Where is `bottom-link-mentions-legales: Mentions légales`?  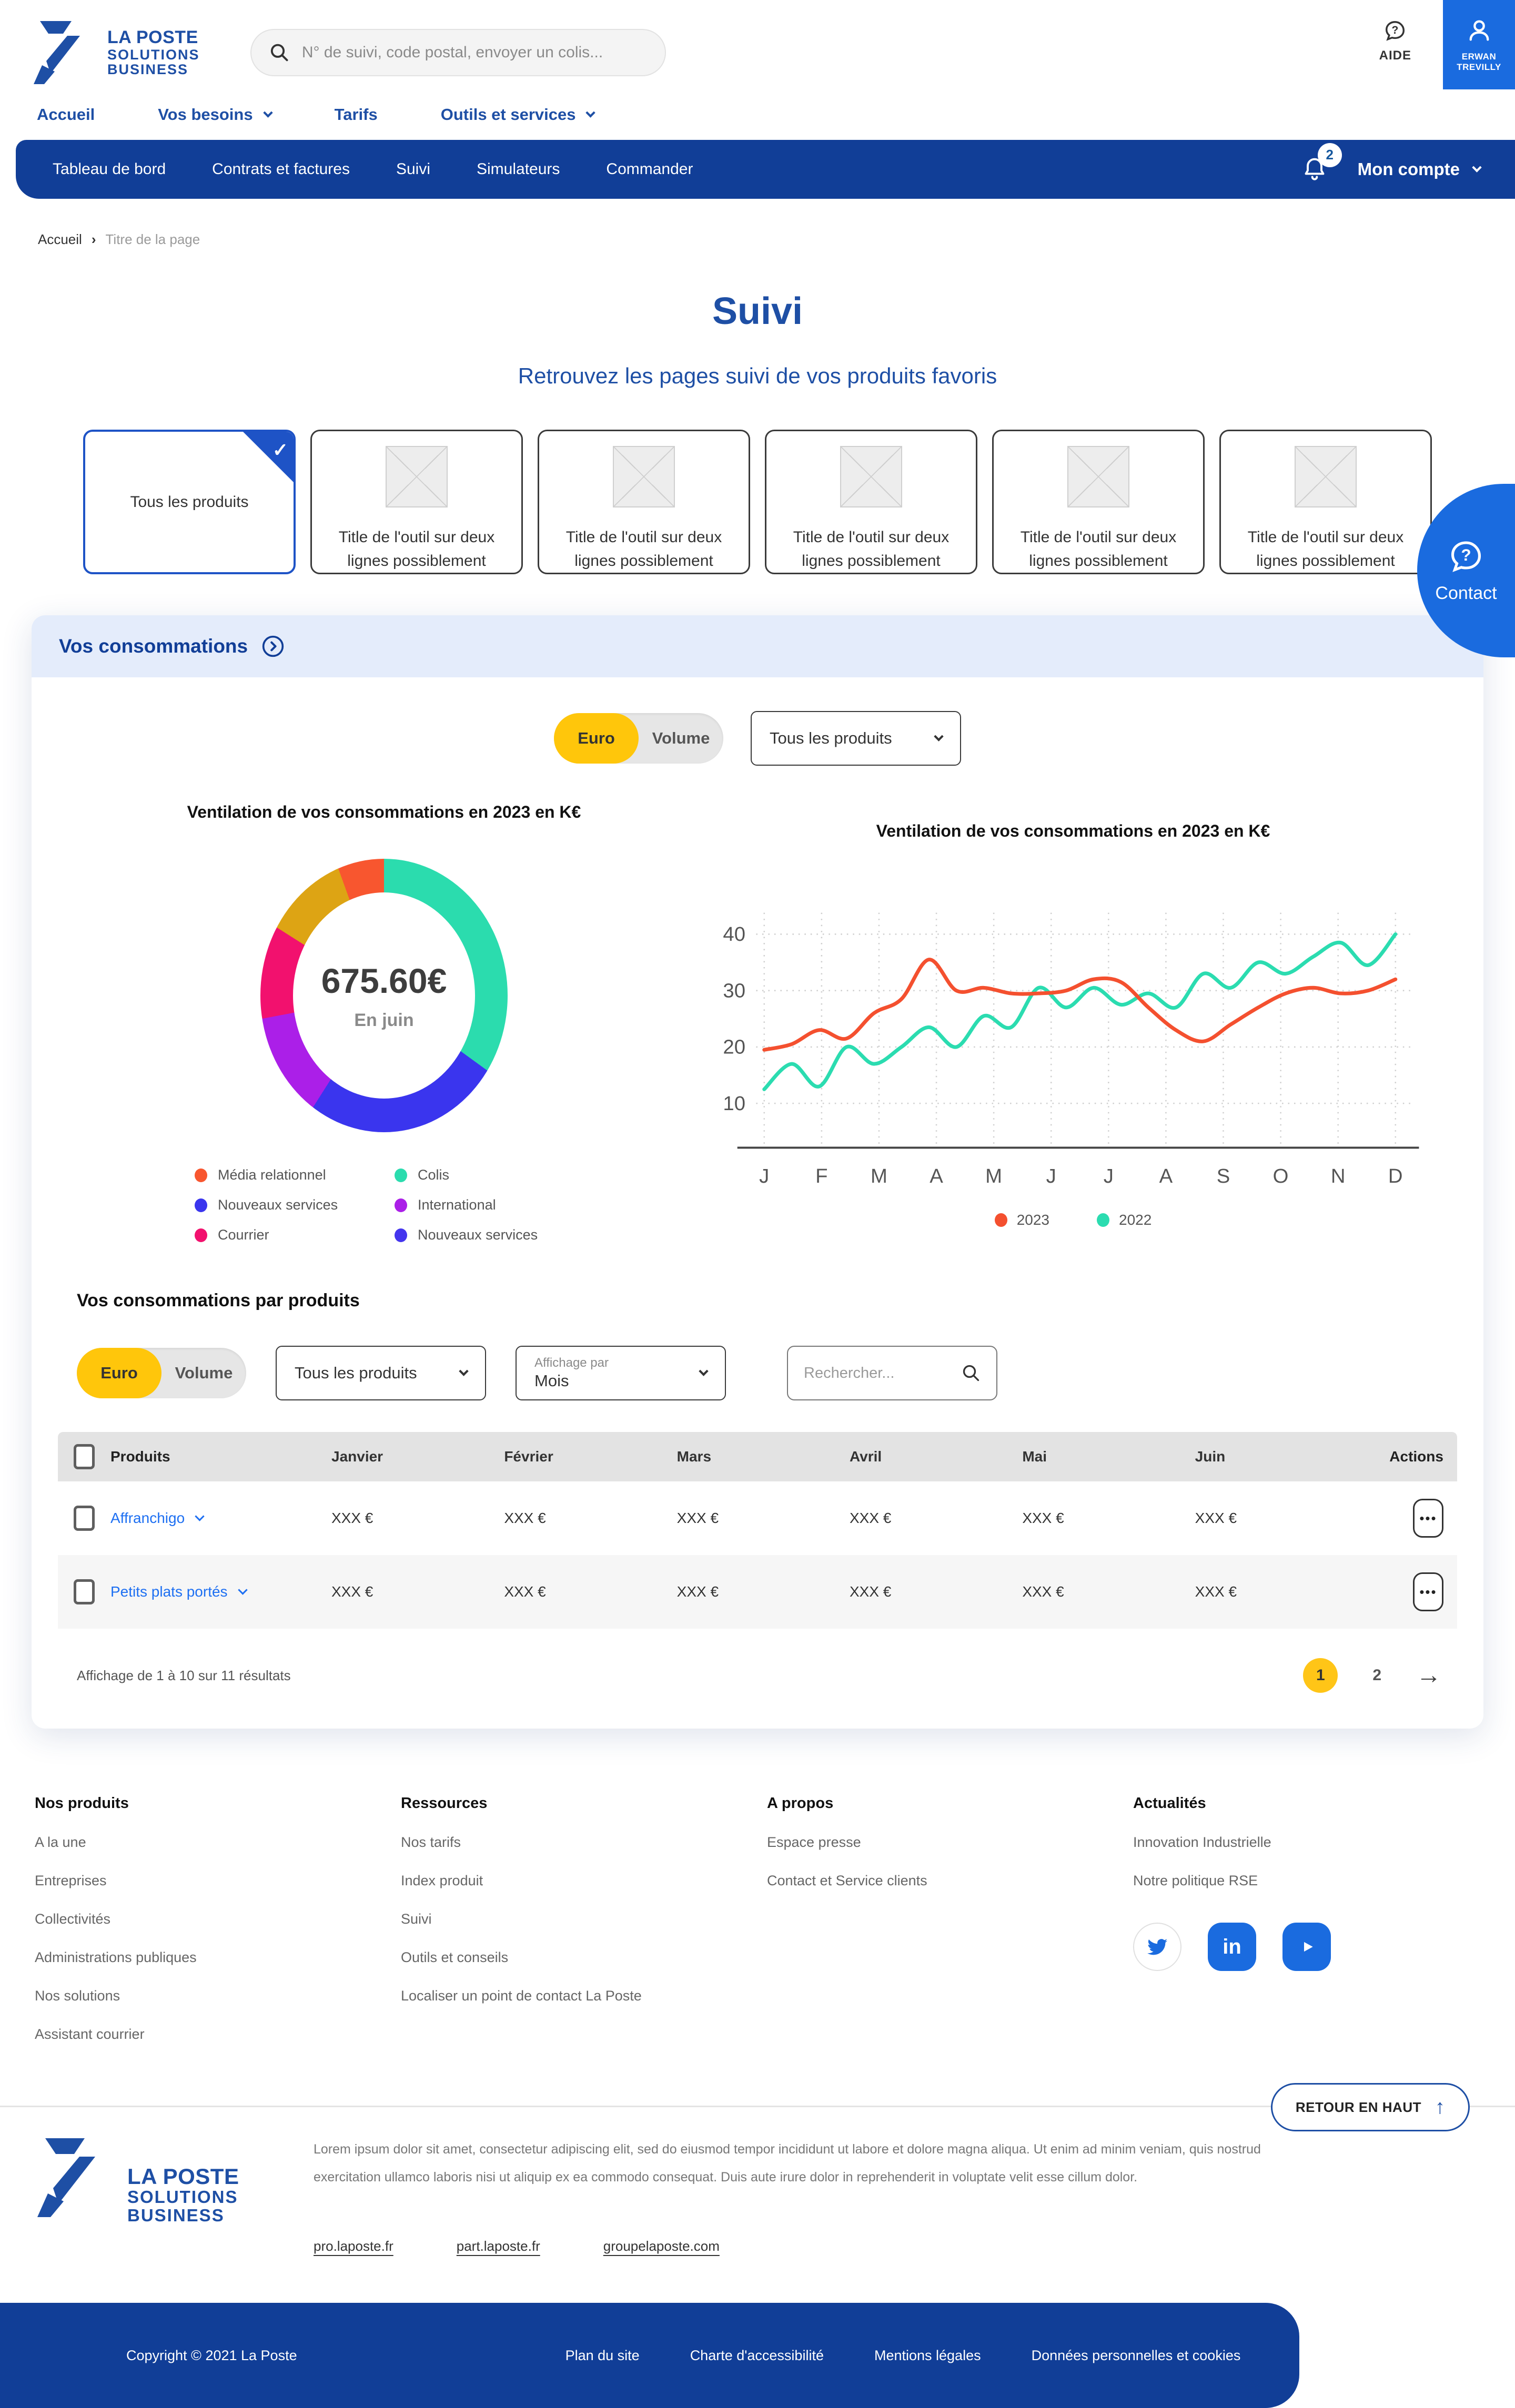 bottom-link-mentions-legales: Mentions légales is located at coordinates (927, 2355).